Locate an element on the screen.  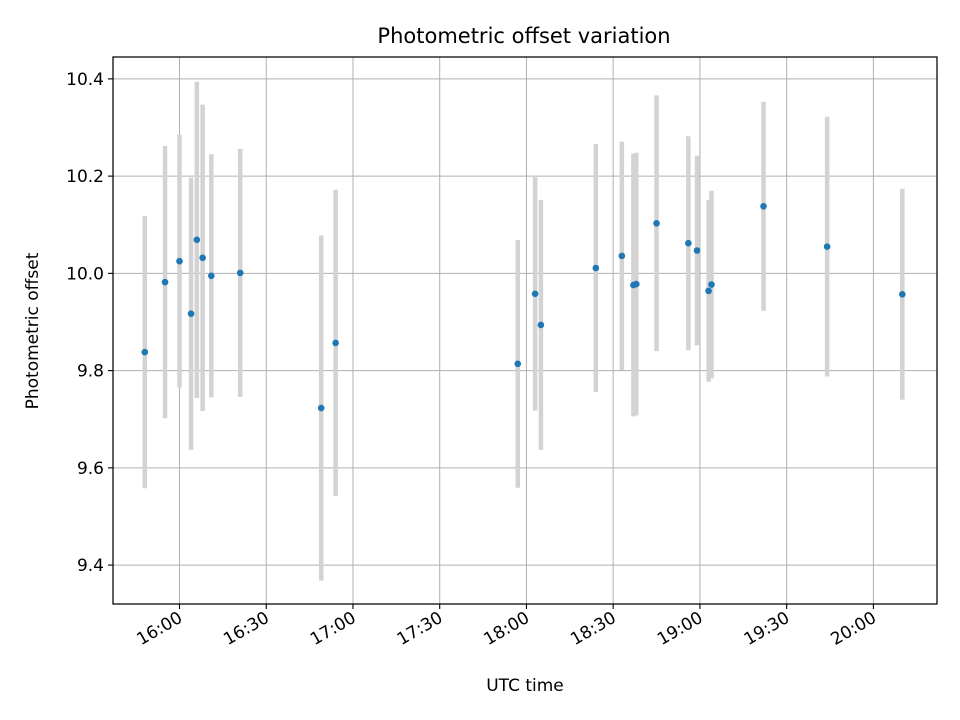
chart-title: Photometric offset variation is located at coordinates (523, 36).